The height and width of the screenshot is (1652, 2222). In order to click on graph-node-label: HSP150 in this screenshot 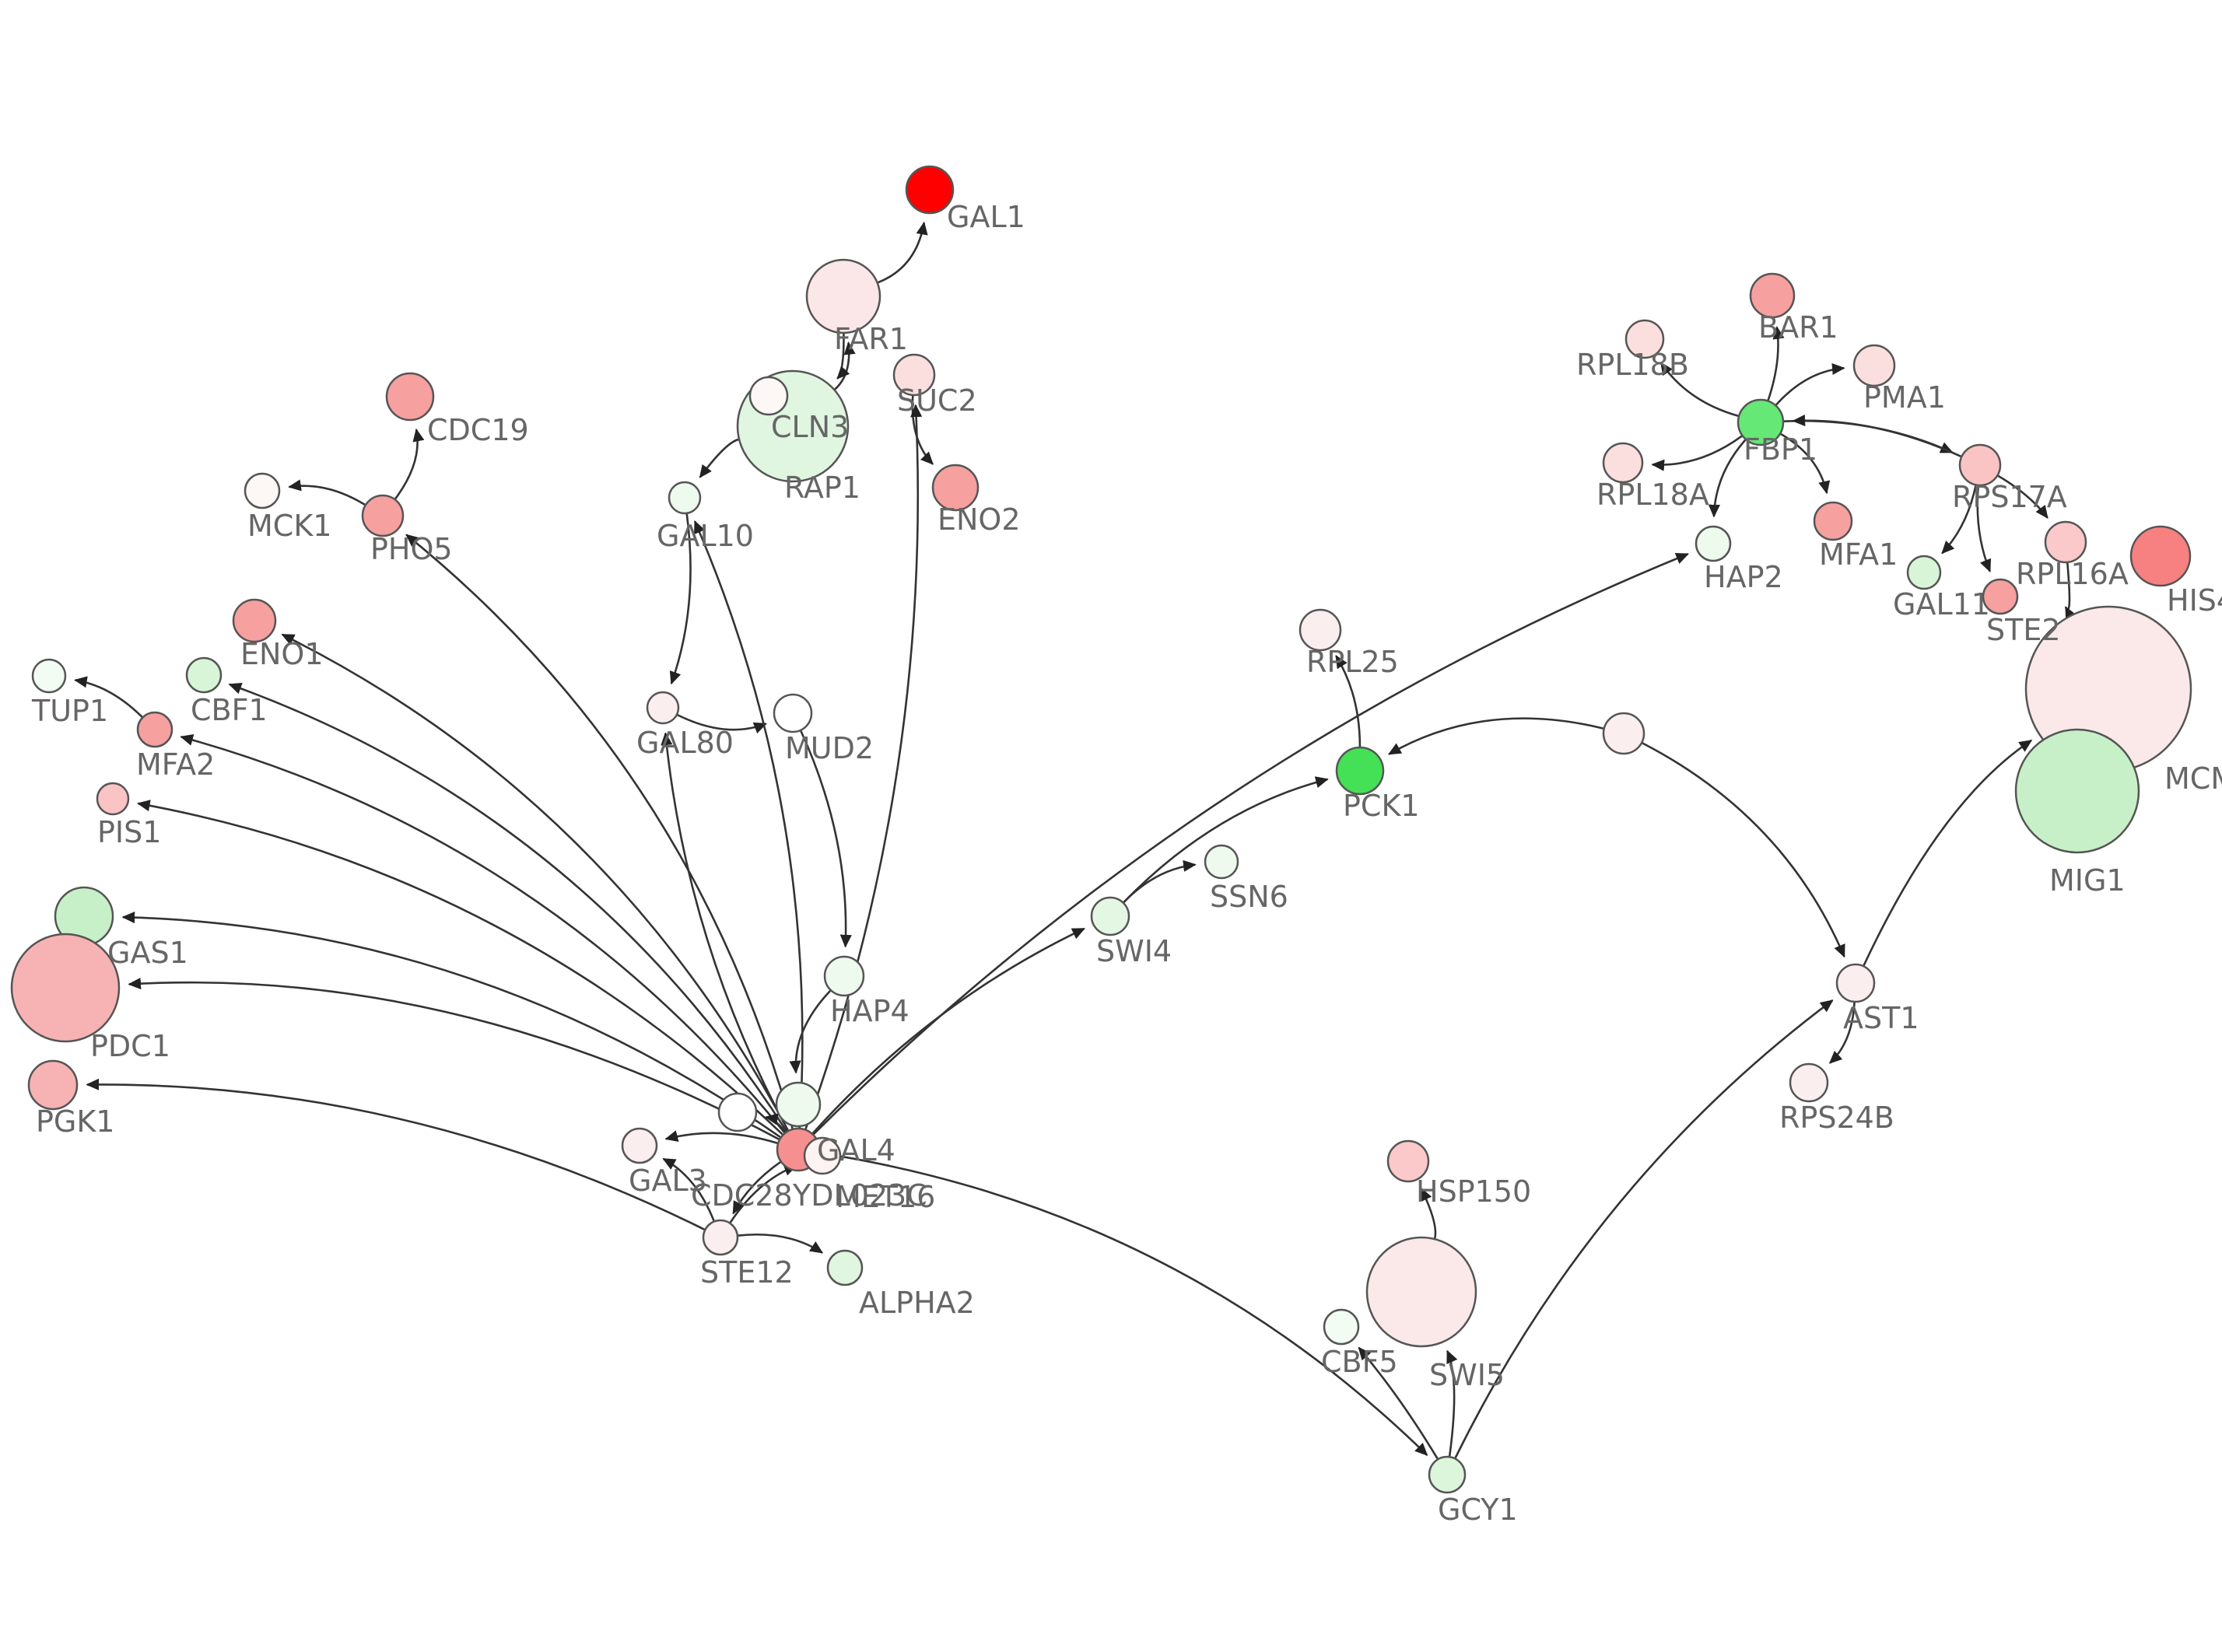, I will do `click(1473, 1192)`.